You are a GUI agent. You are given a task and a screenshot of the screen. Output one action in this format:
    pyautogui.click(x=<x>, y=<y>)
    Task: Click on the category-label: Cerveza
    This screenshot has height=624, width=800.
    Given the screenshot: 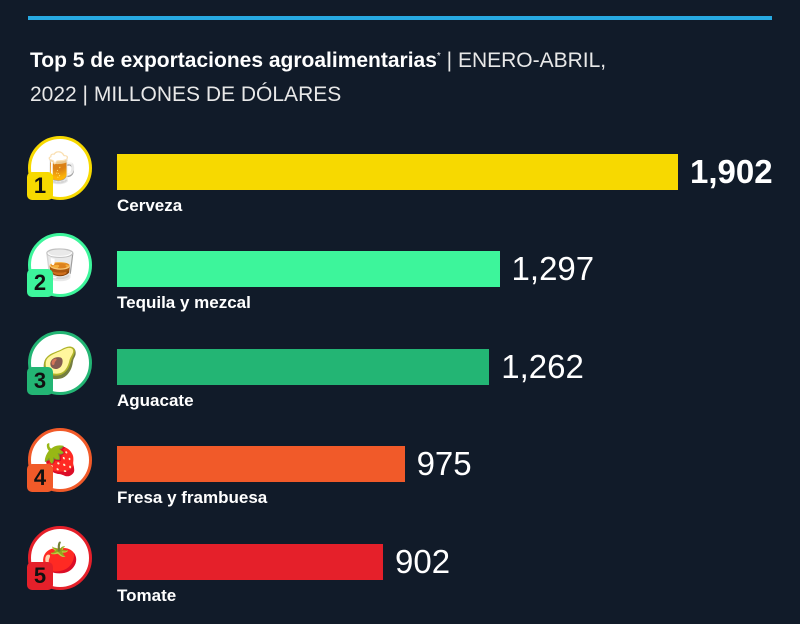 What is the action you would take?
    pyautogui.click(x=150, y=205)
    